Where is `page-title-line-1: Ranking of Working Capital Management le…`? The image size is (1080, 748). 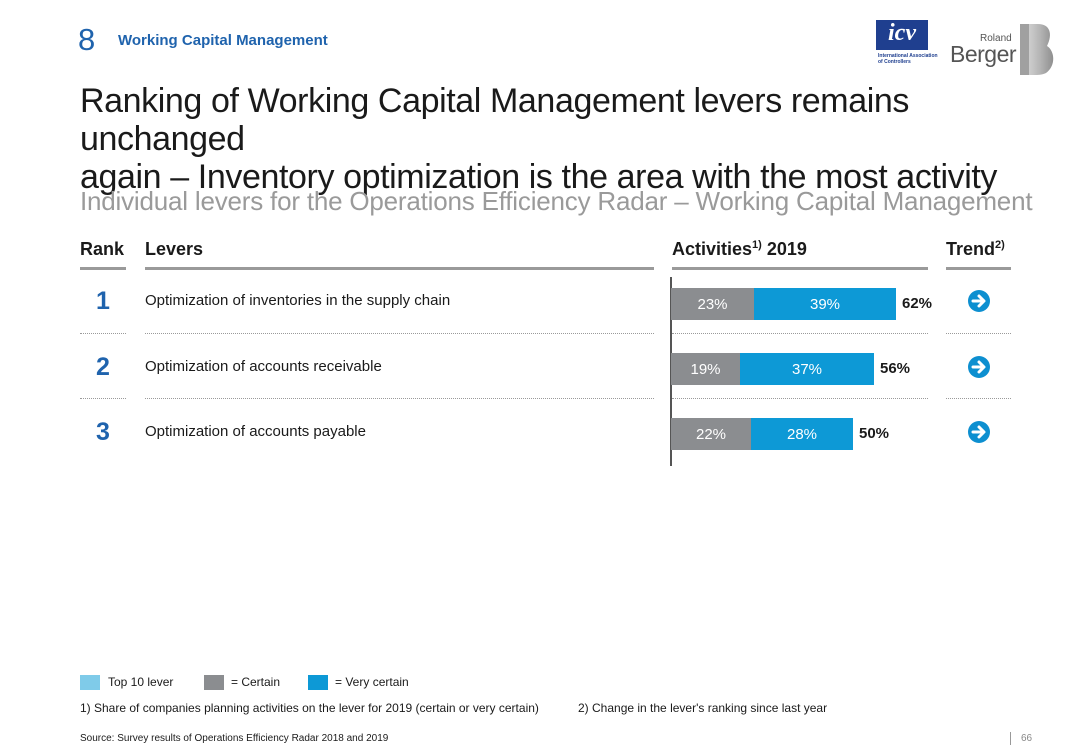
page-title-line-1: Ranking of Working Capital Management le… is located at coordinates (494, 120).